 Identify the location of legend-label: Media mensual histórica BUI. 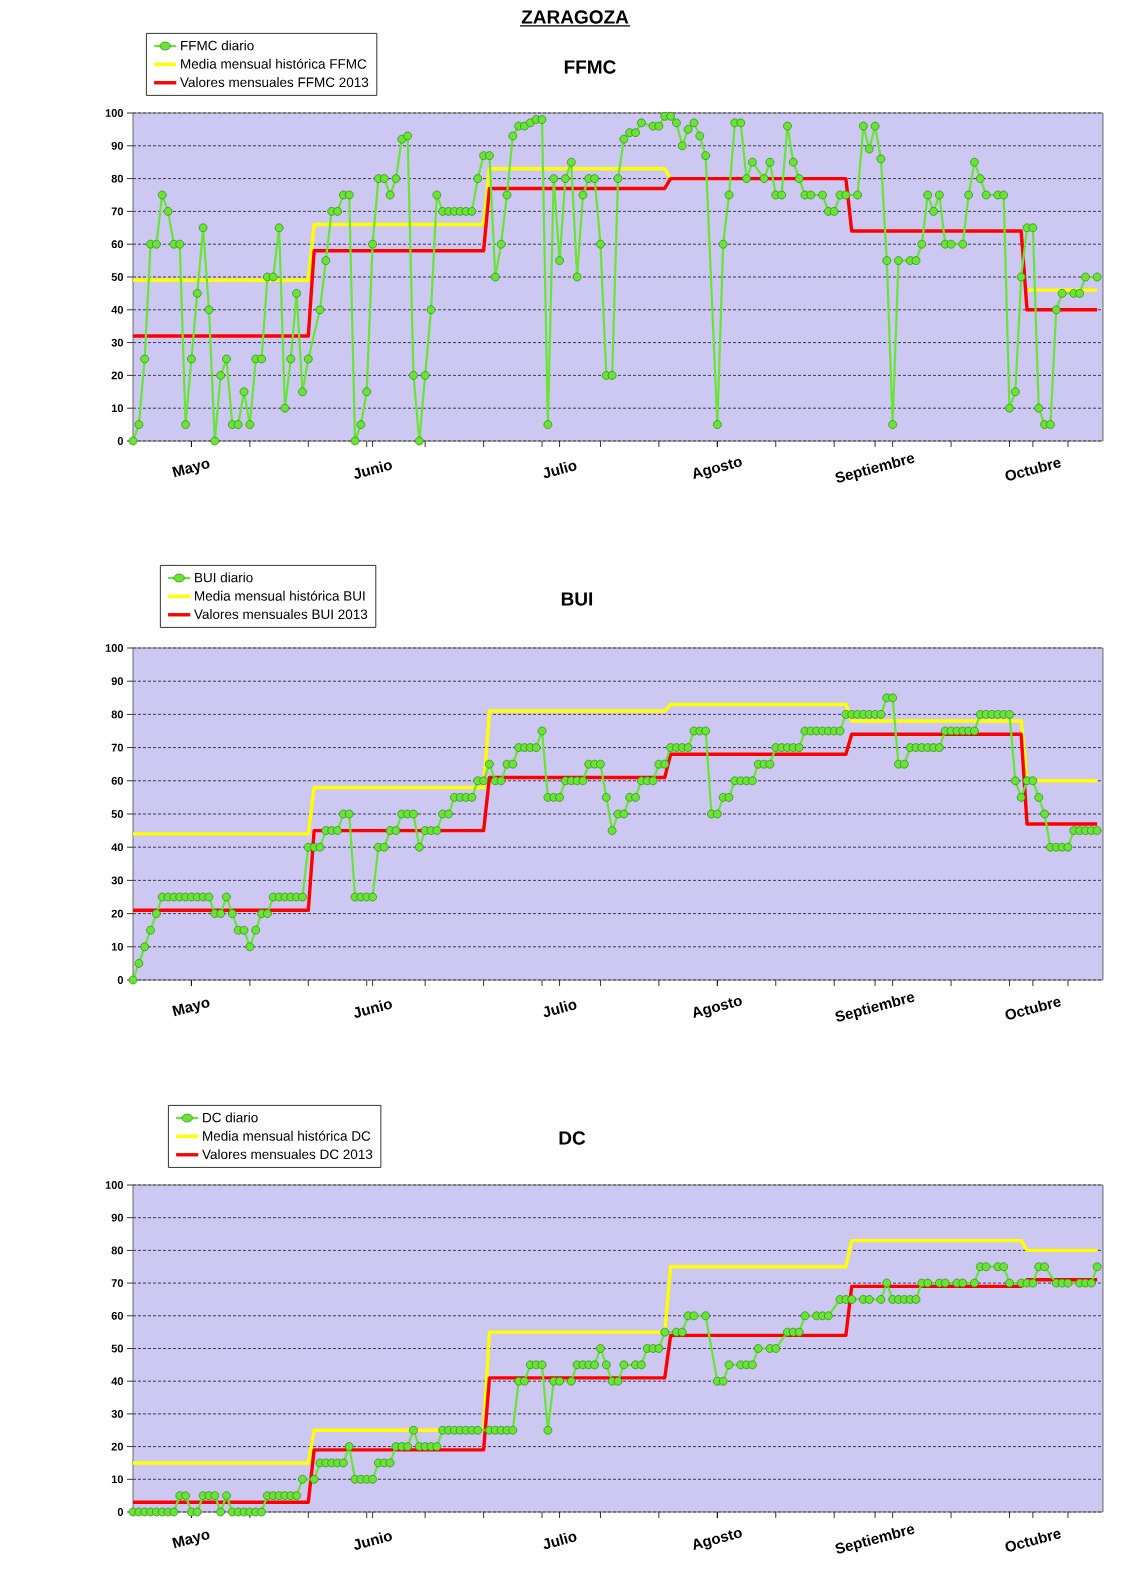
(280, 595).